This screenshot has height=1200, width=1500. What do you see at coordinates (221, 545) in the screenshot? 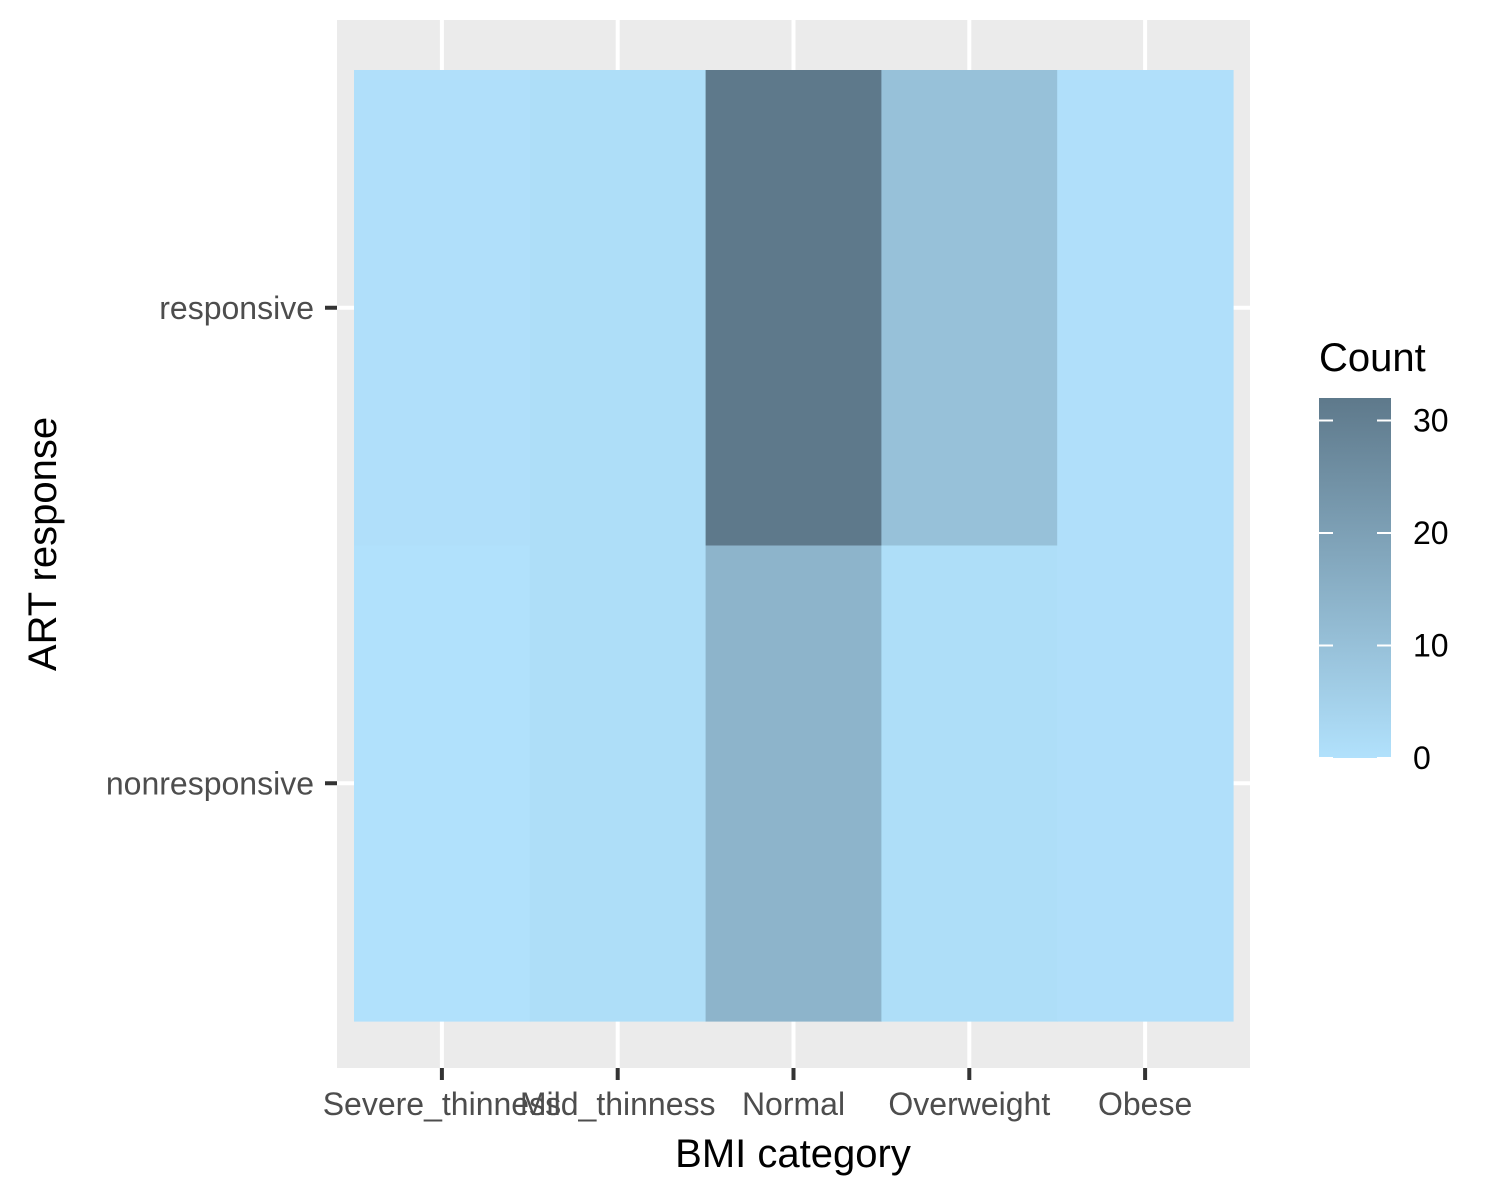
I see `y-axis: nonresponsive responsive` at bounding box center [221, 545].